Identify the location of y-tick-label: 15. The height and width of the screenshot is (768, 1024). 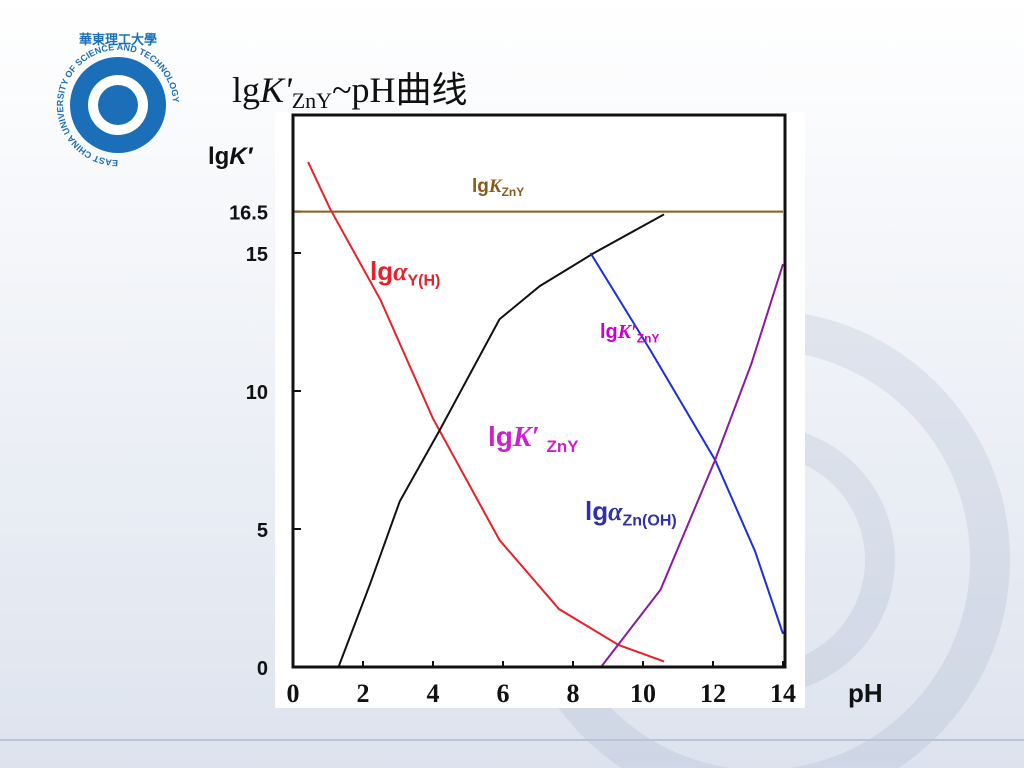
(257, 255).